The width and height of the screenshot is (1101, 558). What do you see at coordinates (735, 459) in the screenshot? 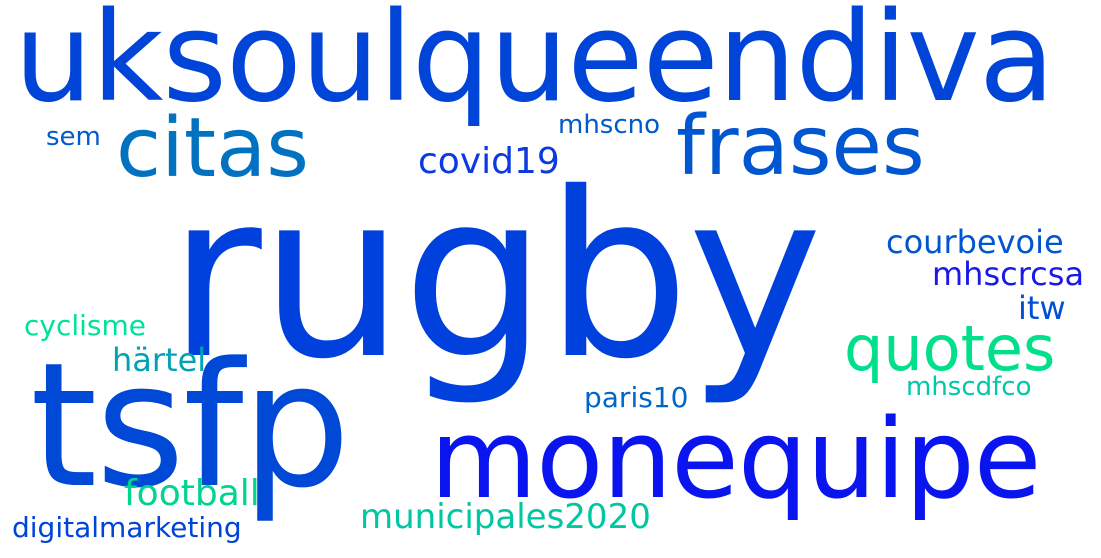
I see `word-monequipe: monequipe` at bounding box center [735, 459].